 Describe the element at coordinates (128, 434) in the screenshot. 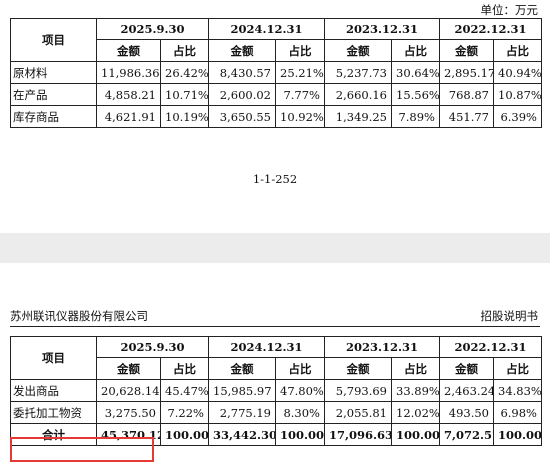

I see `total-amount-cell: 45,370.12` at that location.